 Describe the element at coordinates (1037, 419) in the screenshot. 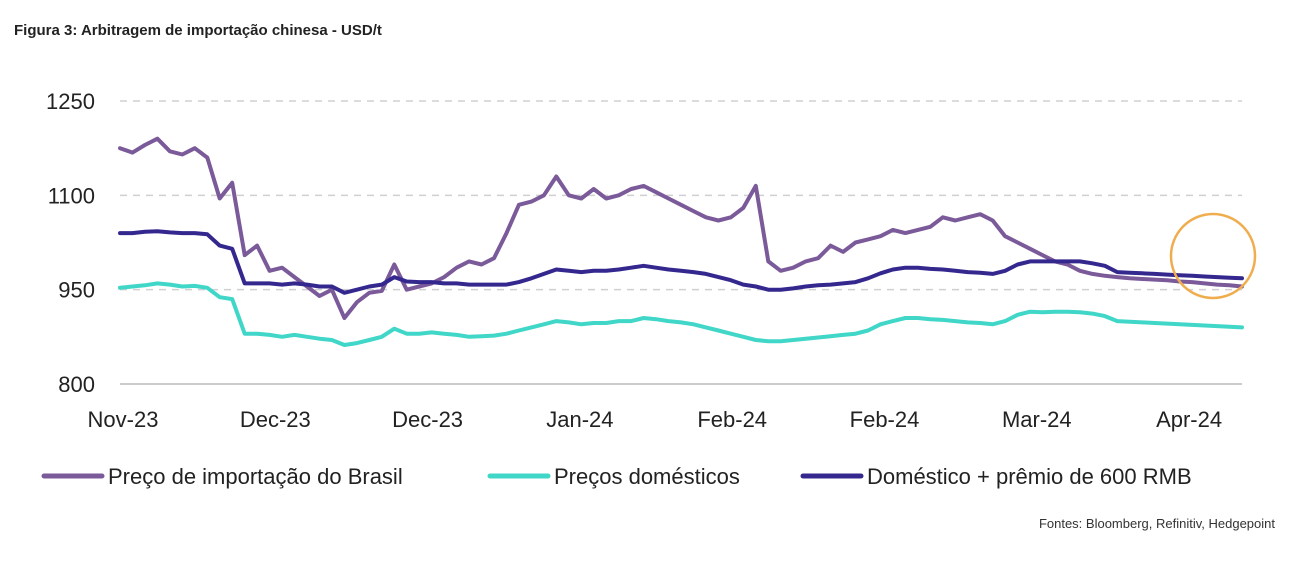

I see `x-tick-label: Mar-24` at that location.